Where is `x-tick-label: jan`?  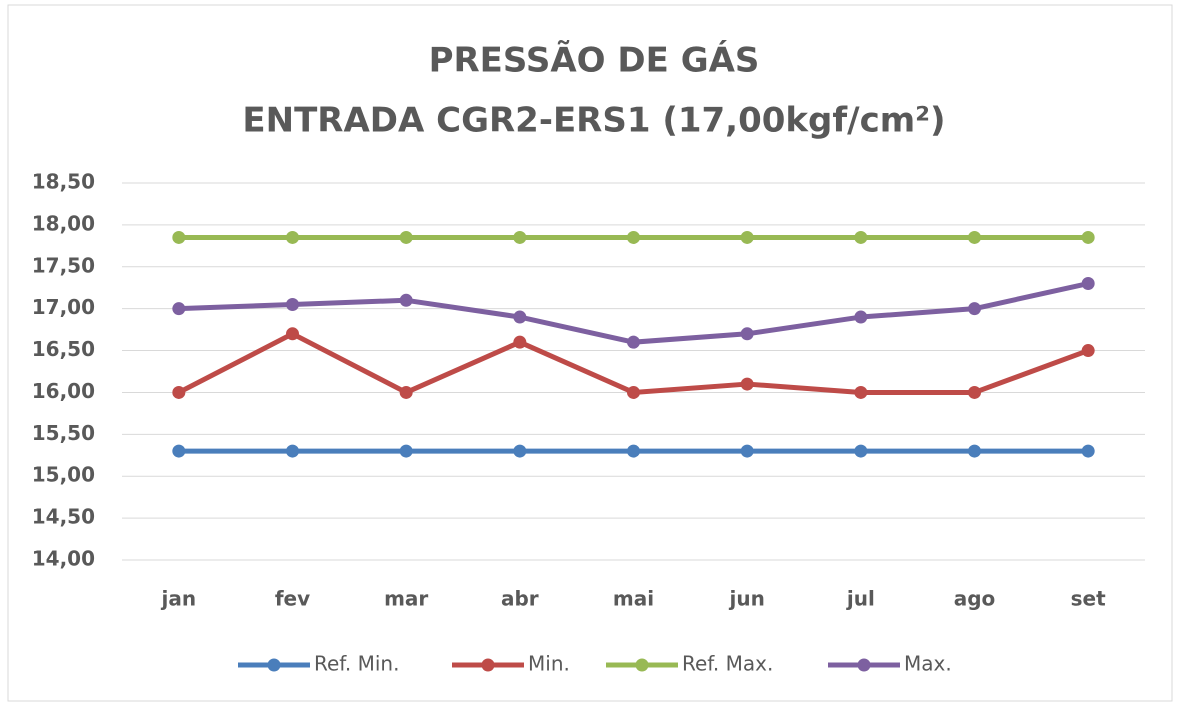
x-tick-label: jan is located at coordinates (179, 599).